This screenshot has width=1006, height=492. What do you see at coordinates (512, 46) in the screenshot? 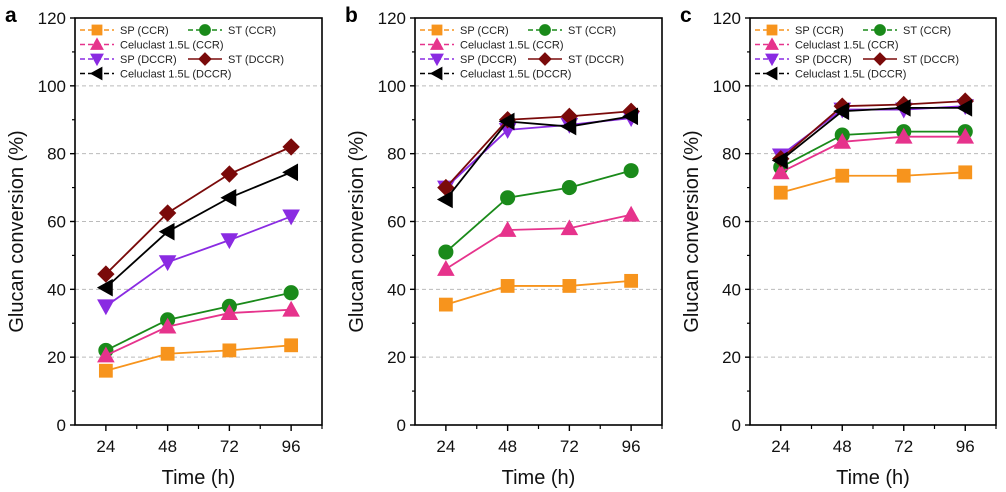
I see `legend-label: Celuclast 1.5L (CCR)` at bounding box center [512, 46].